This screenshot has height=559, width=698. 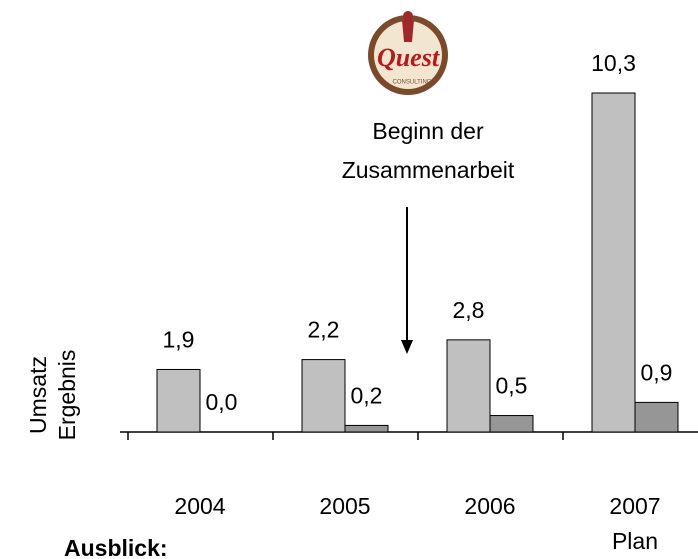 What do you see at coordinates (613, 63) in the screenshot?
I see `value-label: 10,3` at bounding box center [613, 63].